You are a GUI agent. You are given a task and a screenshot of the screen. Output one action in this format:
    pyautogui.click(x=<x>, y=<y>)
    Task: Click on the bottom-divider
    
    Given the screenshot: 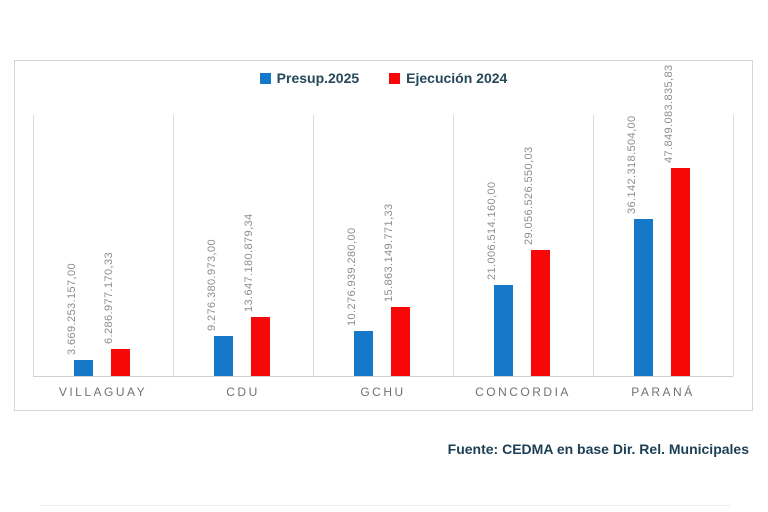 What is the action you would take?
    pyautogui.click(x=385, y=505)
    